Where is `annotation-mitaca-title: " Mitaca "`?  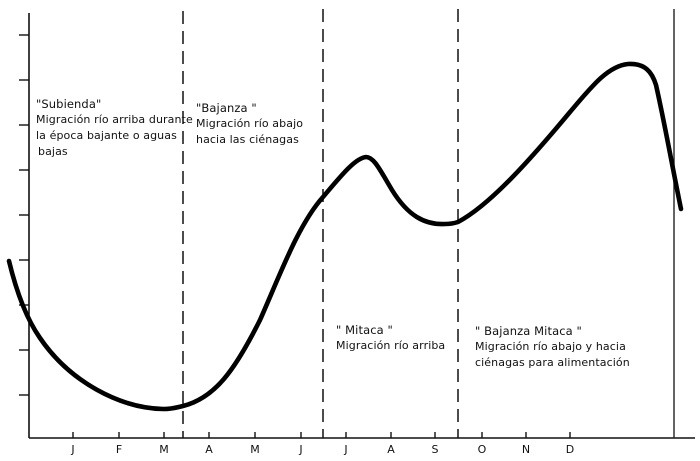 annotation-mitaca-title: " Mitaca " is located at coordinates (364, 330).